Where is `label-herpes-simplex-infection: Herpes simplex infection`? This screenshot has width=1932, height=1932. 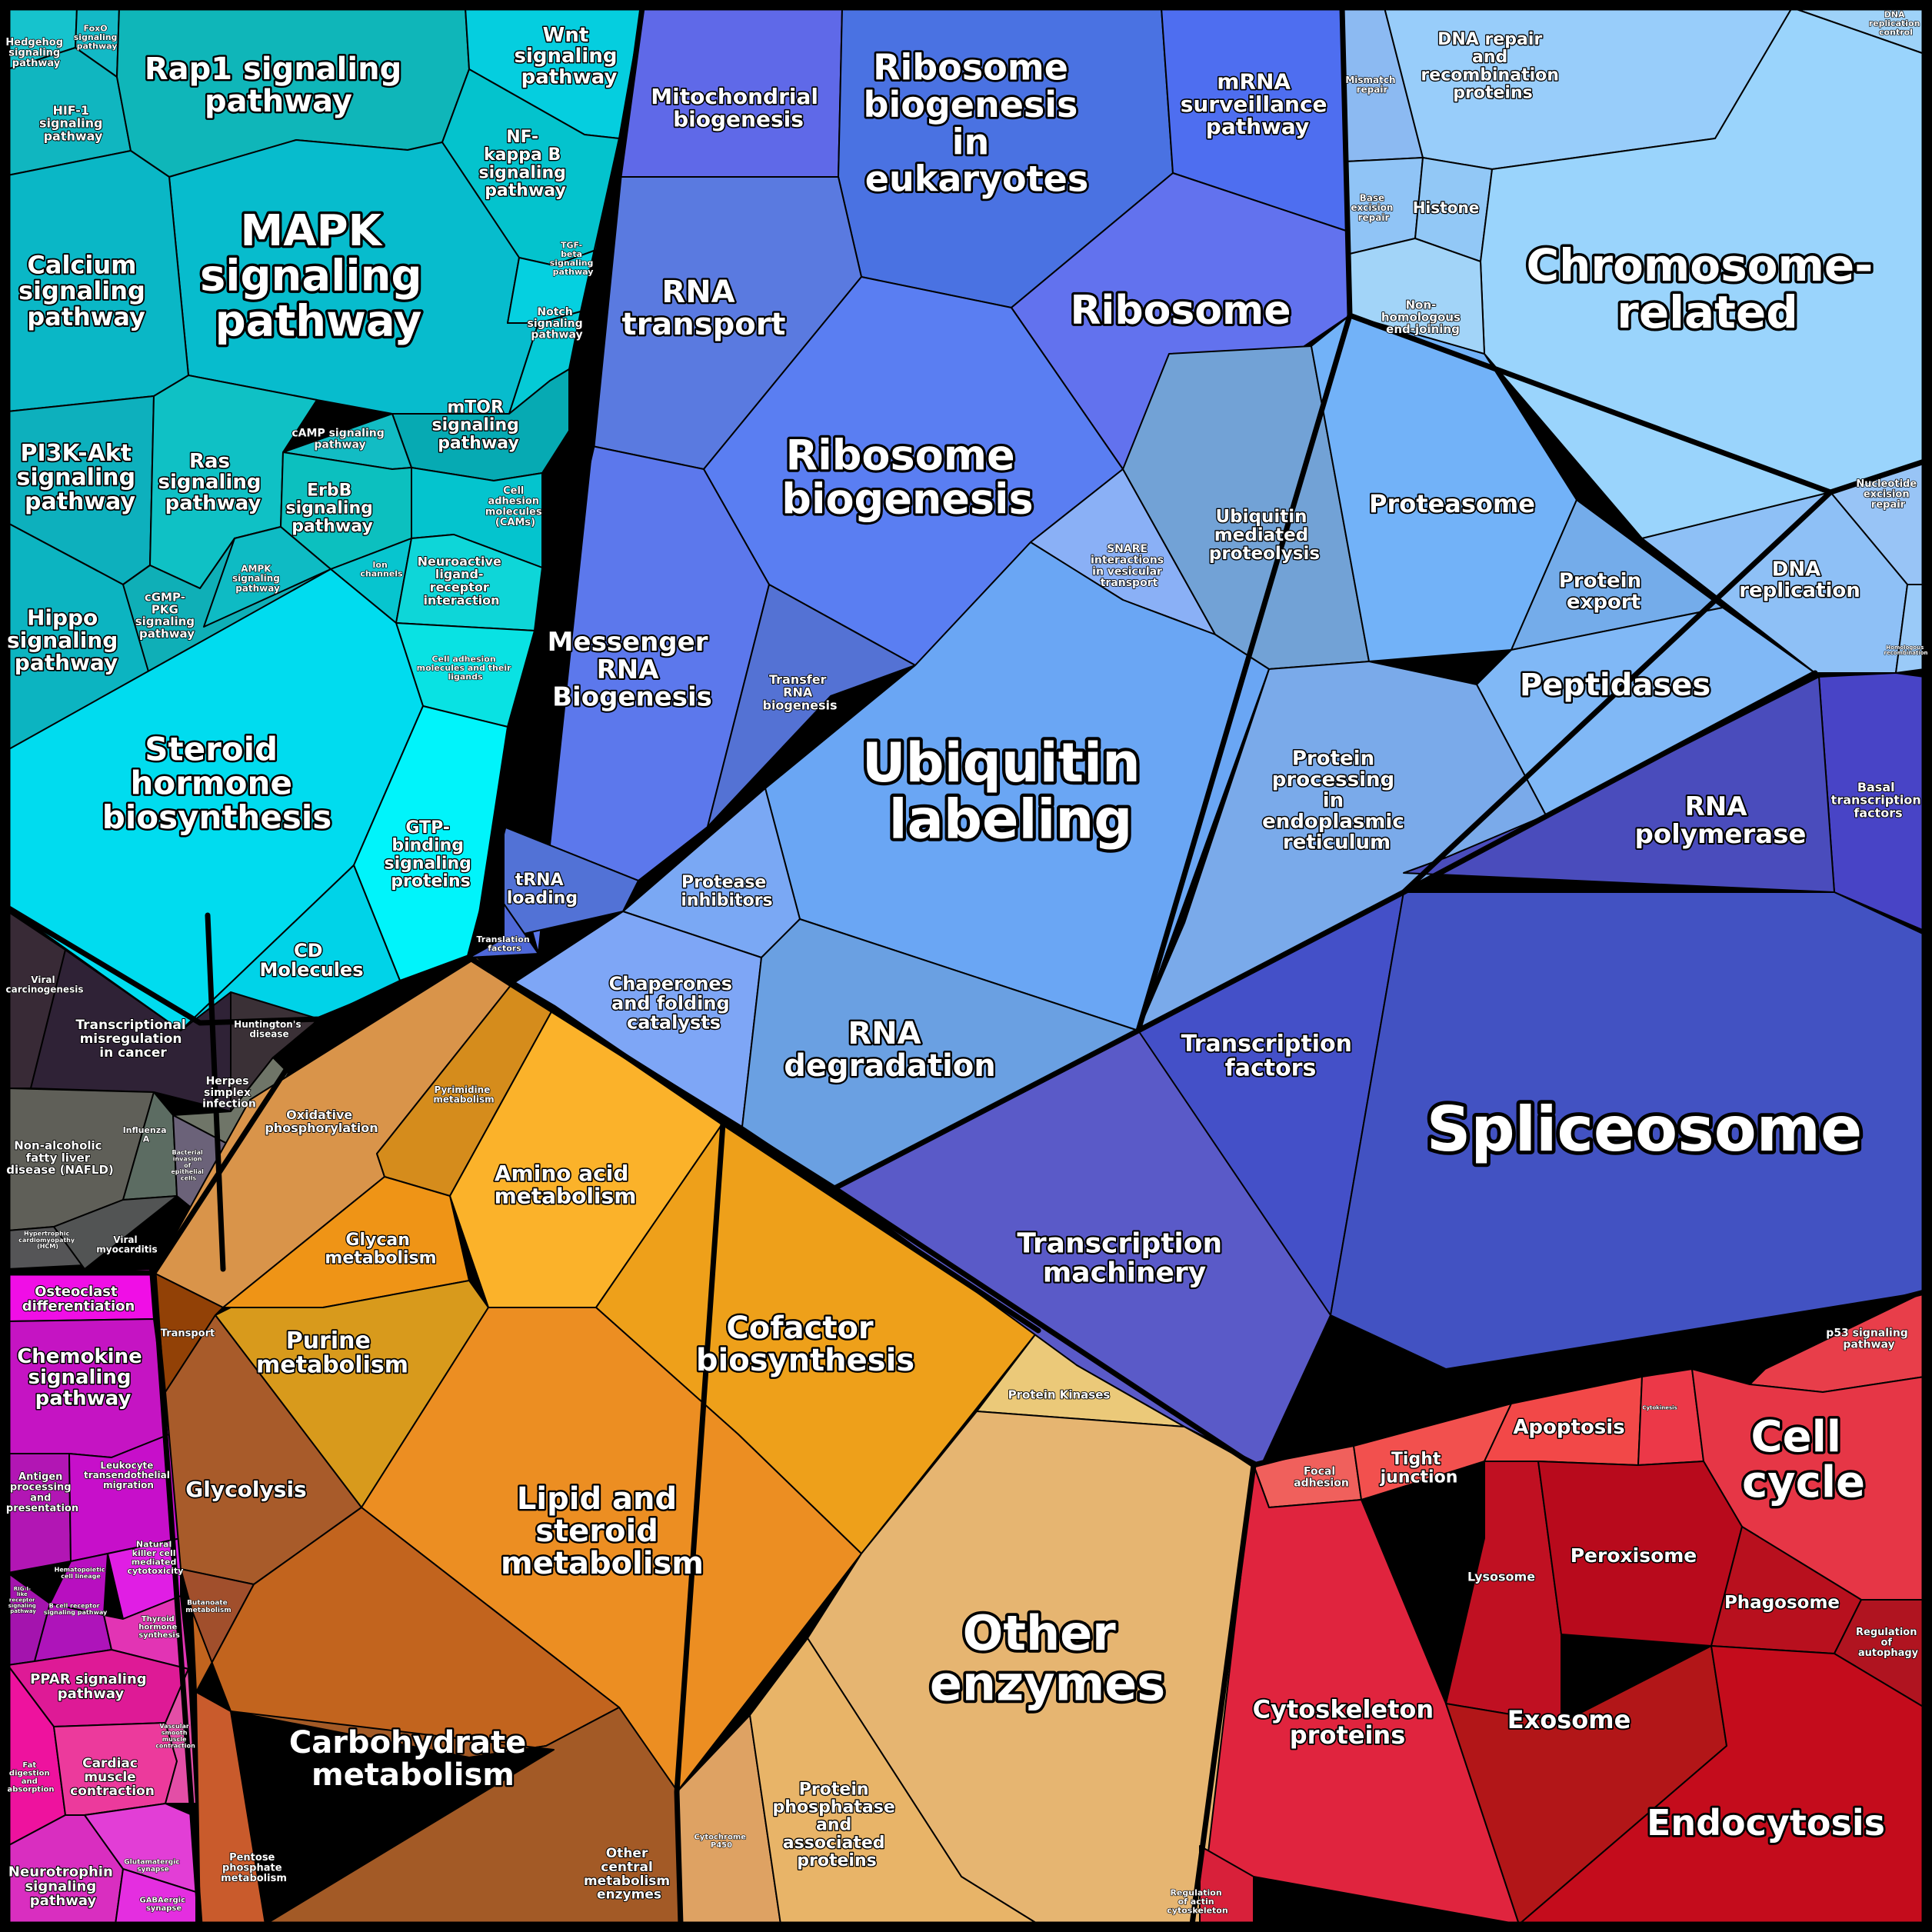 label-herpes-simplex-infection: Herpes simplex infection is located at coordinates (229, 1092).